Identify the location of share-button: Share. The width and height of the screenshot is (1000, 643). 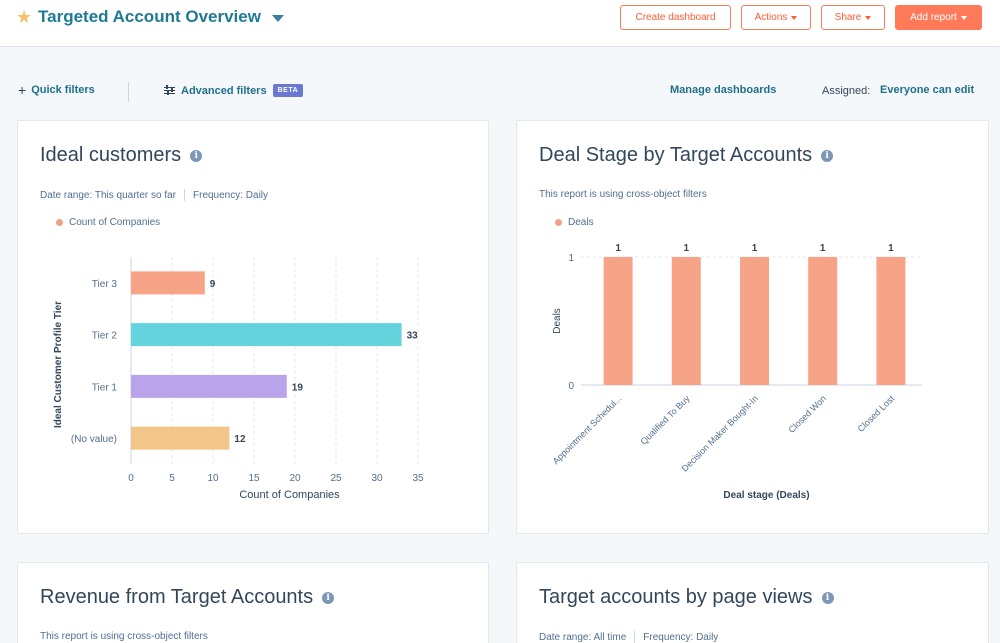
(853, 17).